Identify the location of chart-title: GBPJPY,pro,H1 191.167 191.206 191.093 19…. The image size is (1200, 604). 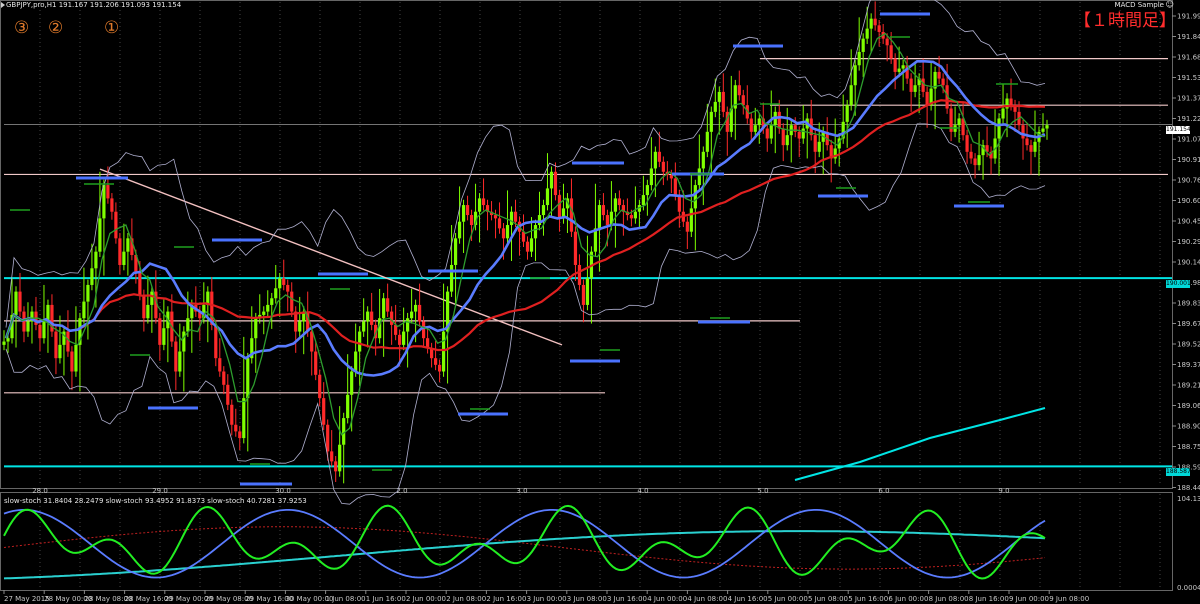
(94, 5).